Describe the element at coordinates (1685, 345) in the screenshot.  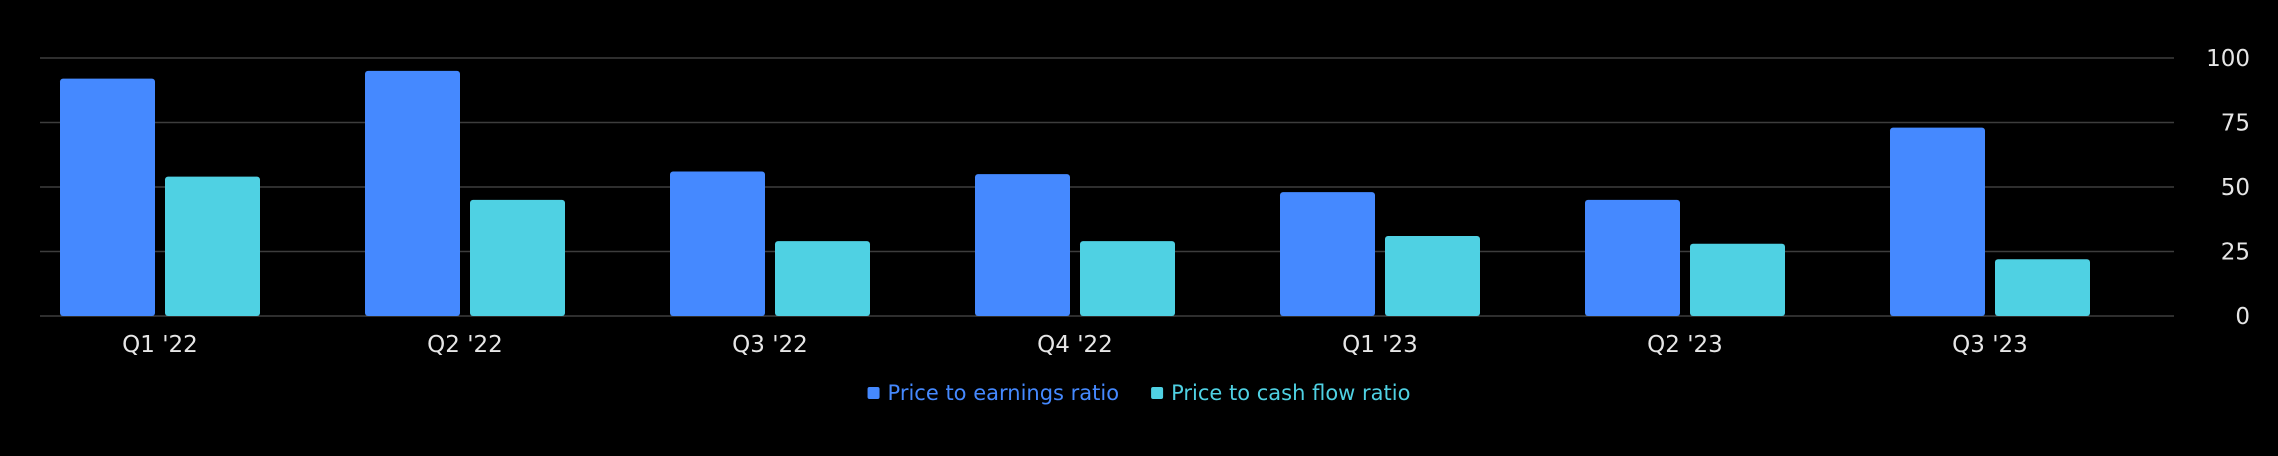
I see `x-tick-label: Q2 '23` at that location.